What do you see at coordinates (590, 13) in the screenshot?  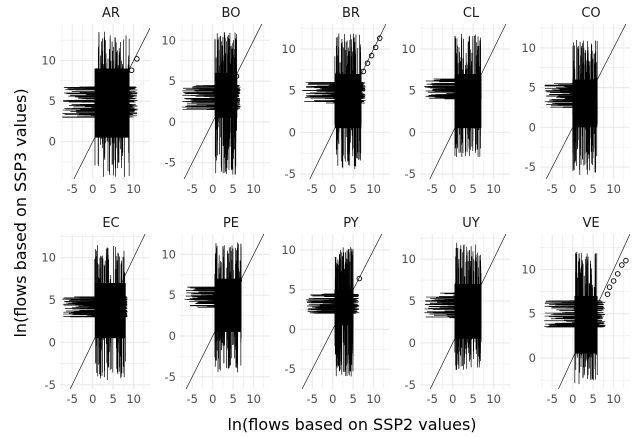 I see `strip-label: CO` at bounding box center [590, 13].